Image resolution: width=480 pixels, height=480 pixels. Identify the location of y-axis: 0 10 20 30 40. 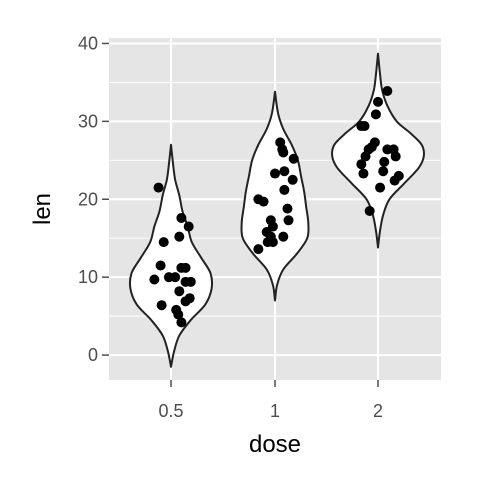
(93, 199).